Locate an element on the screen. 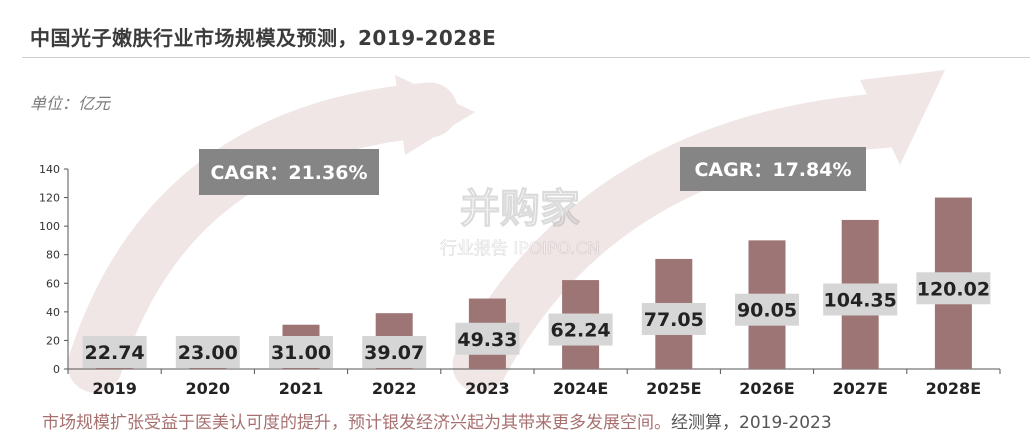  y-tick-label: 120 is located at coordinates (49, 198).